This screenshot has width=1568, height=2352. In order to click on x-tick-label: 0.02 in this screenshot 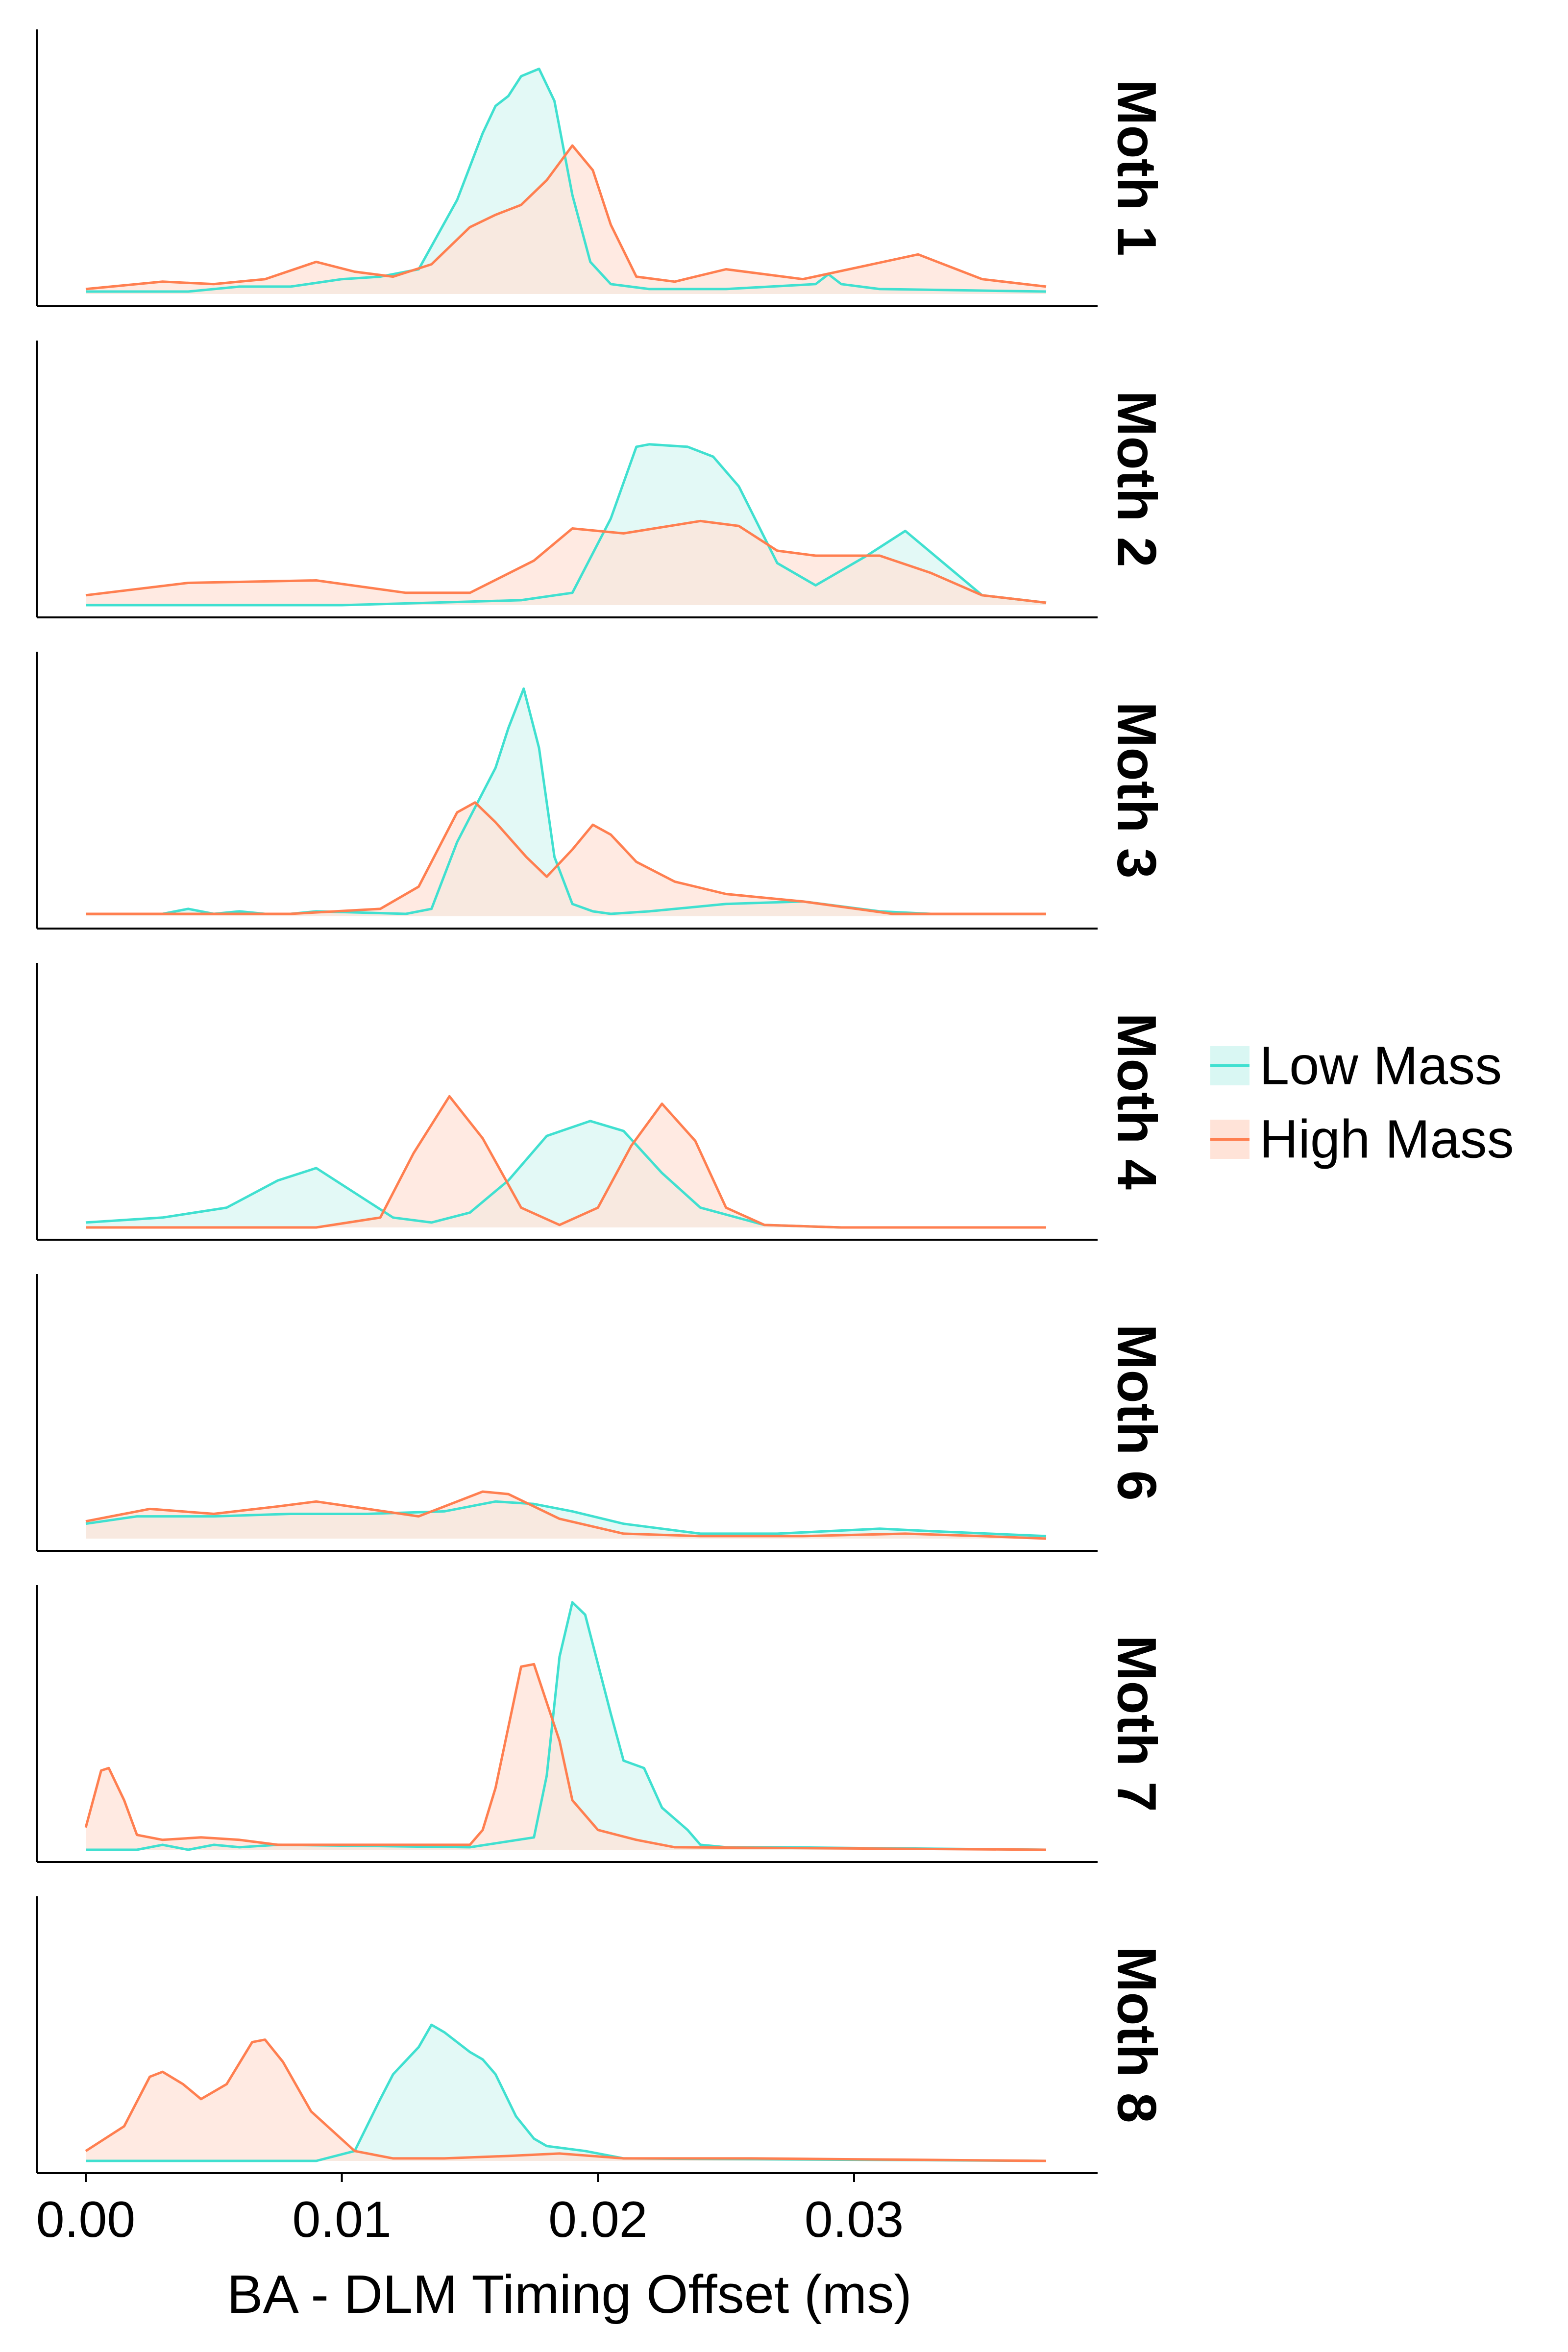, I will do `click(598, 2219)`.